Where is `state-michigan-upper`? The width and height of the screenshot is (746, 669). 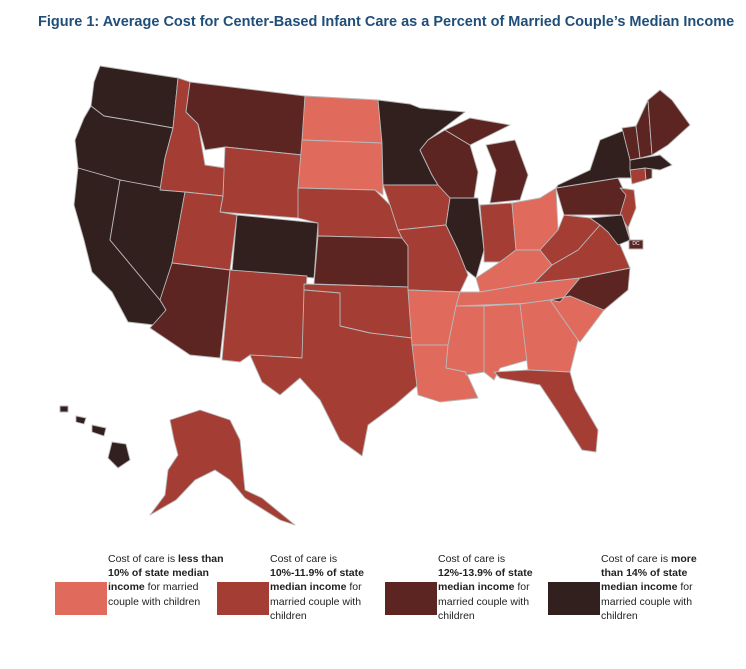
state-michigan-upper is located at coordinates (477, 131).